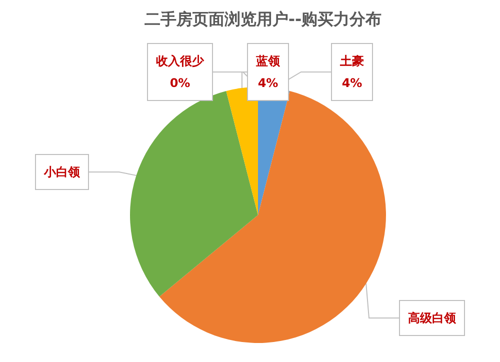 This screenshot has width=500, height=362. Describe the element at coordinates (263, 19) in the screenshot. I see `chart-title: 二手房页面浏览用户--购买力分布` at that location.